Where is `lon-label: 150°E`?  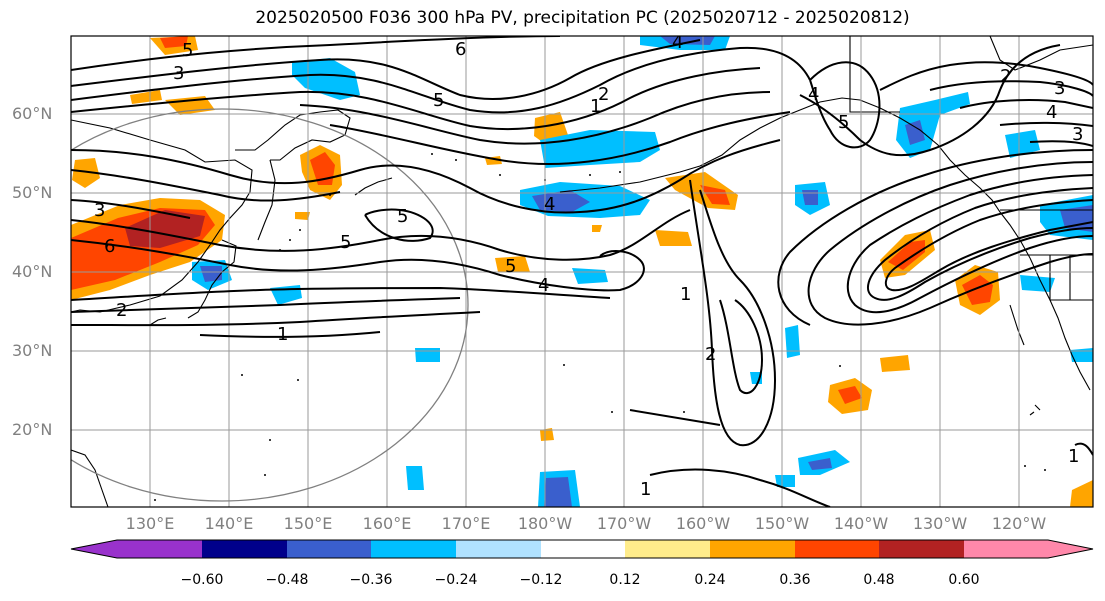
lon-label: 150°E is located at coordinates (308, 523).